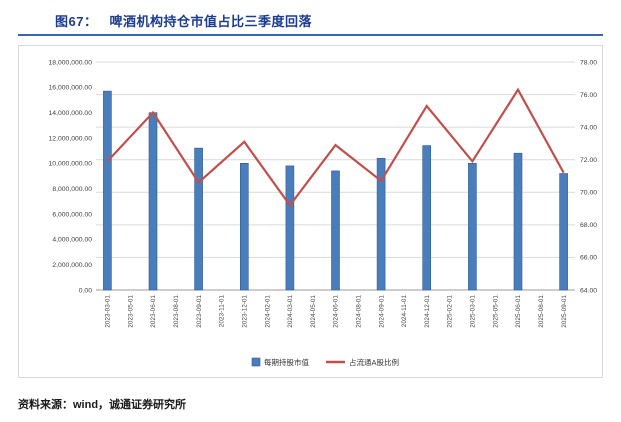  I want to click on right-axis-tick-label: 68.00, so click(588, 225).